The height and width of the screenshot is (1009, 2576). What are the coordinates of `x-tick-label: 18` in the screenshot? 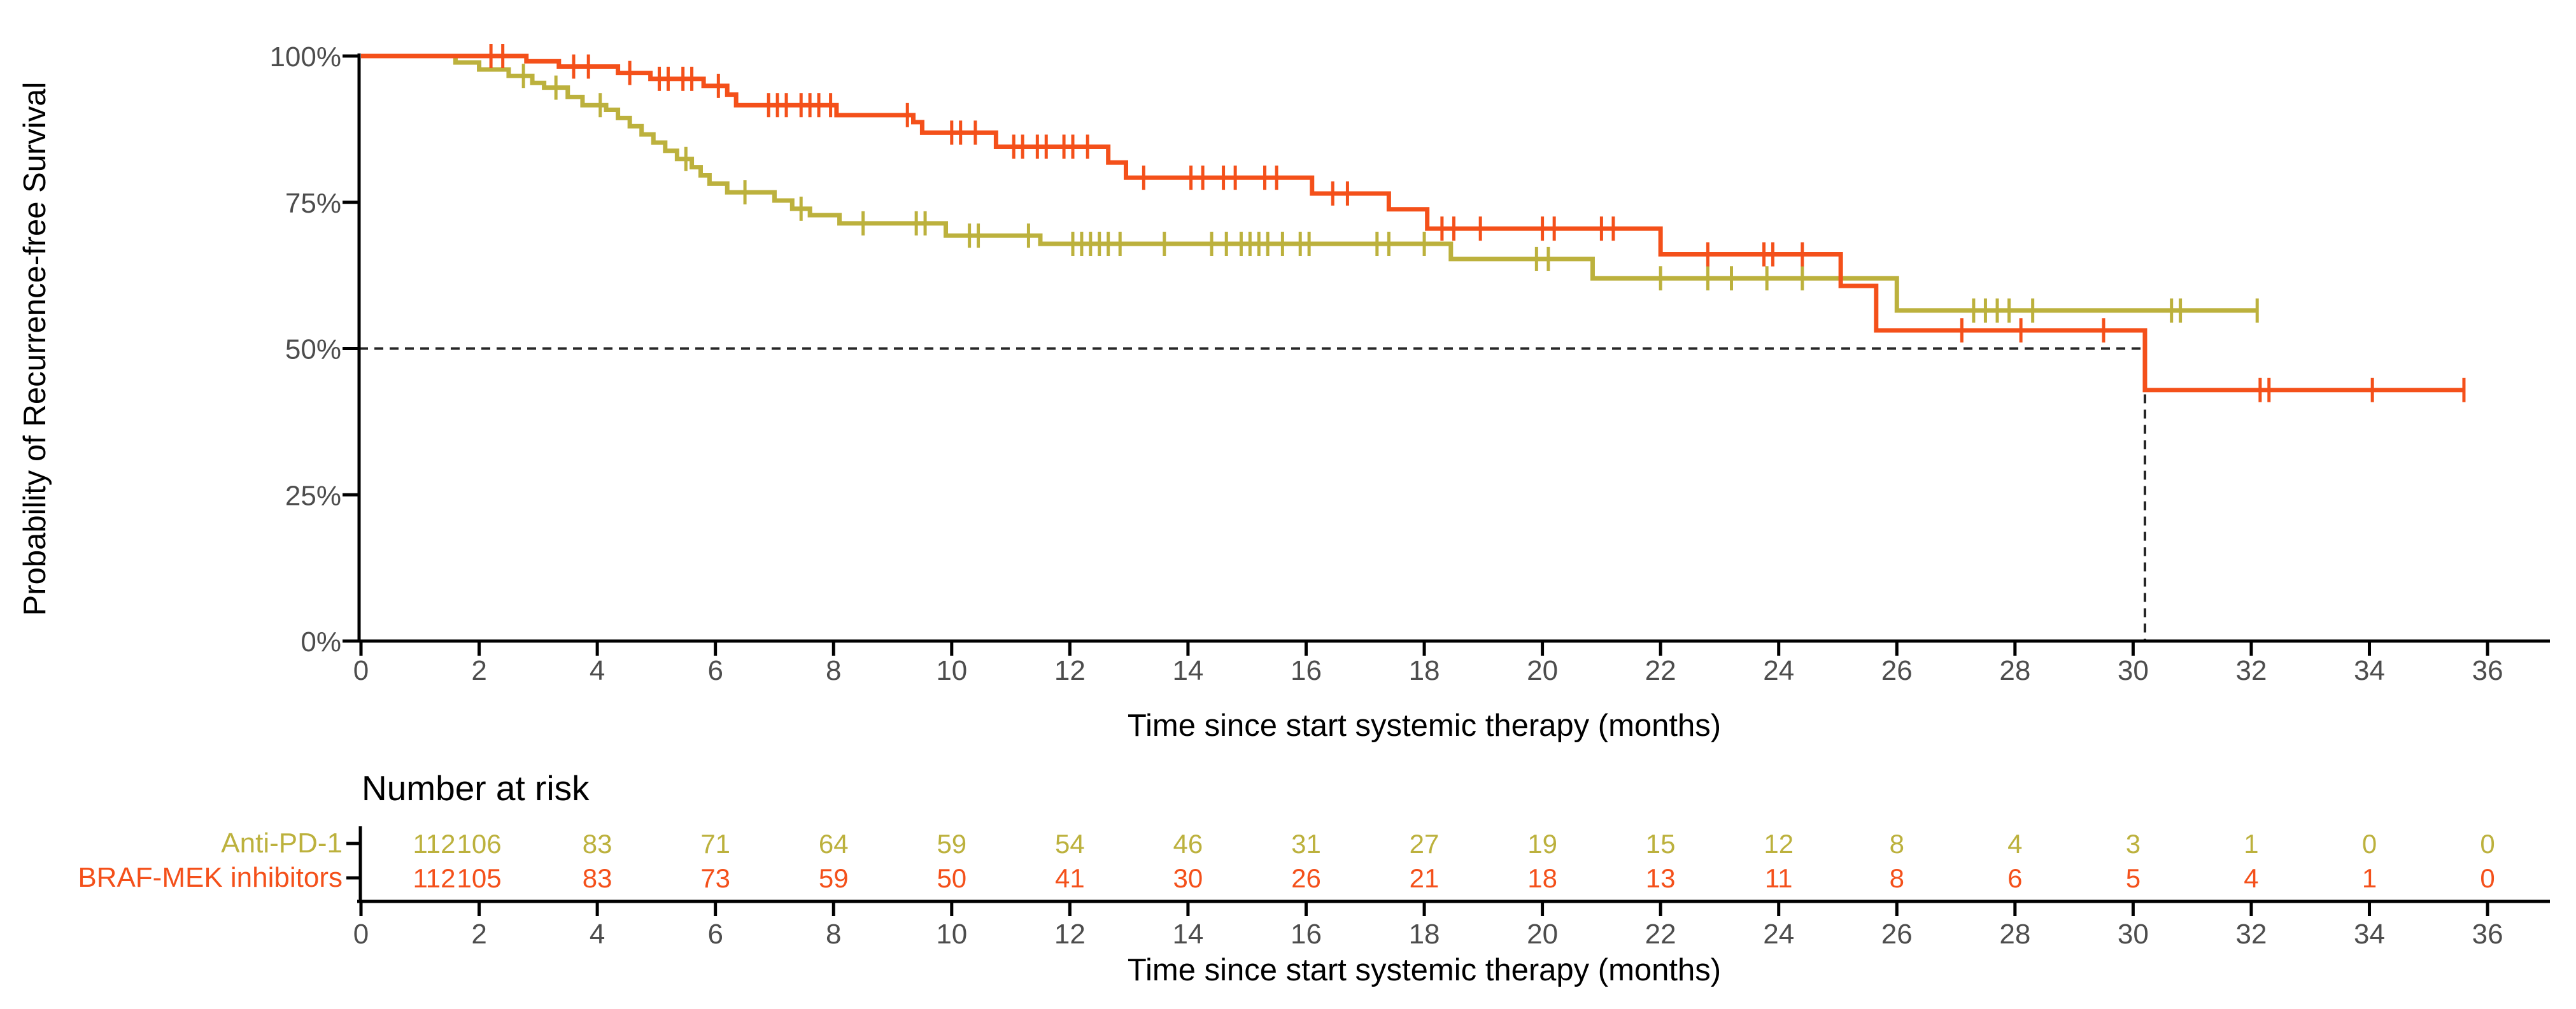 It's located at (1424, 670).